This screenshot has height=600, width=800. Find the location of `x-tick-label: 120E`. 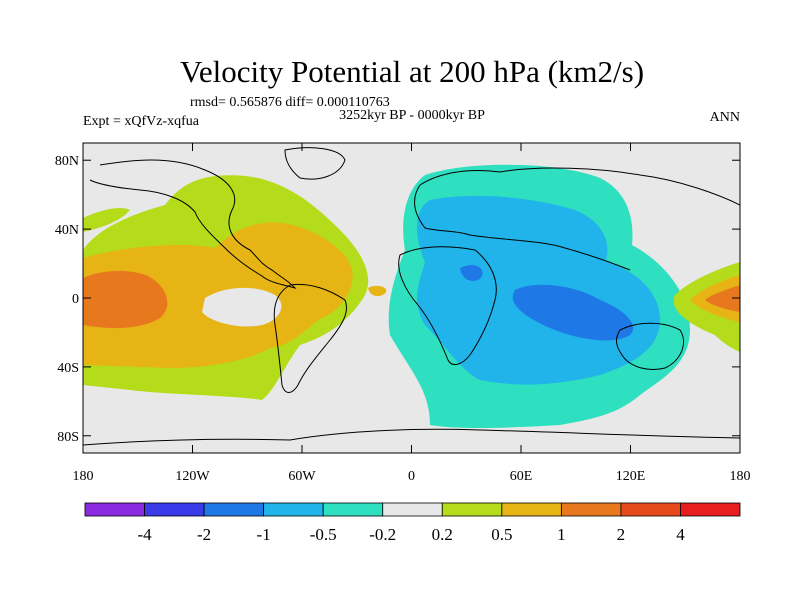

x-tick-label: 120E is located at coordinates (631, 476).